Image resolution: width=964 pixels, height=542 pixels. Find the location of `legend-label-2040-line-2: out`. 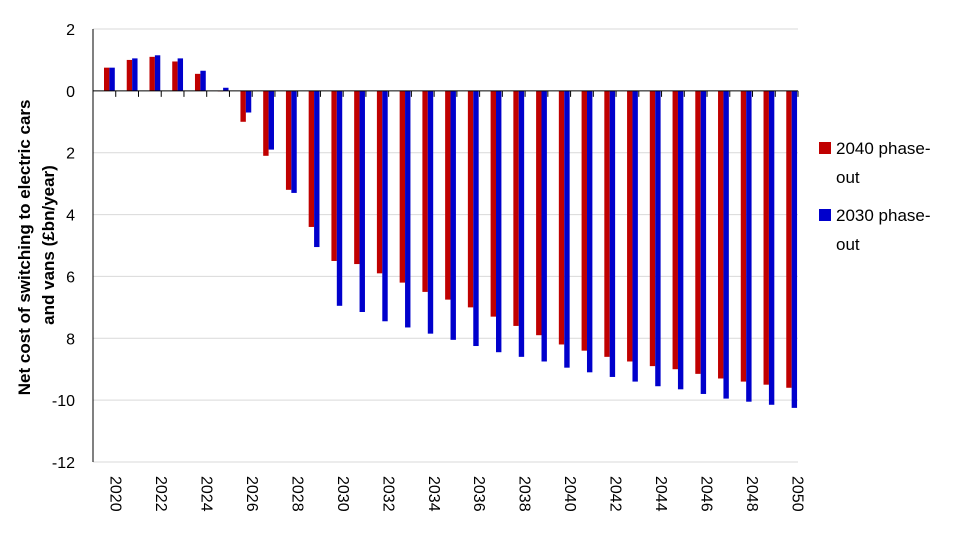

legend-label-2040-line-2: out is located at coordinates (848, 177).